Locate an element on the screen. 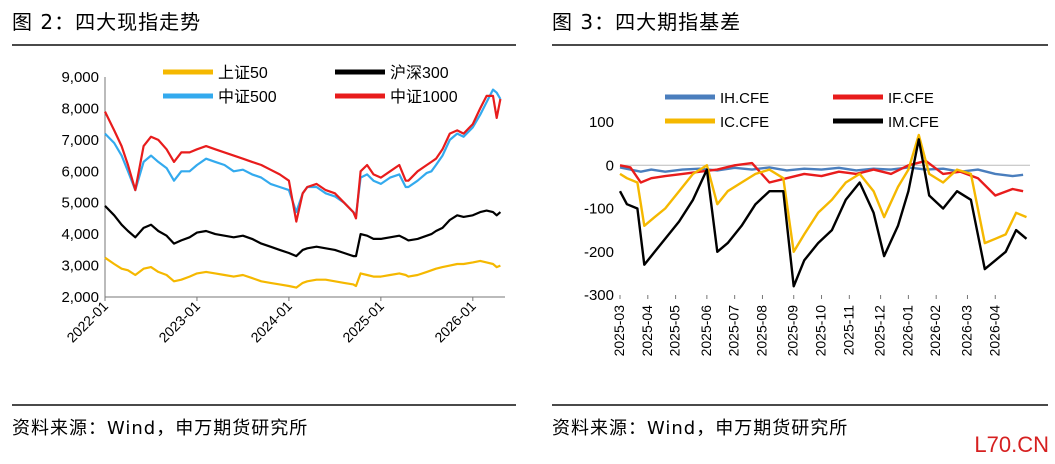 Image resolution: width=1055 pixels, height=464 pixels. x-tick-label: 2025-10 is located at coordinates (821, 331).